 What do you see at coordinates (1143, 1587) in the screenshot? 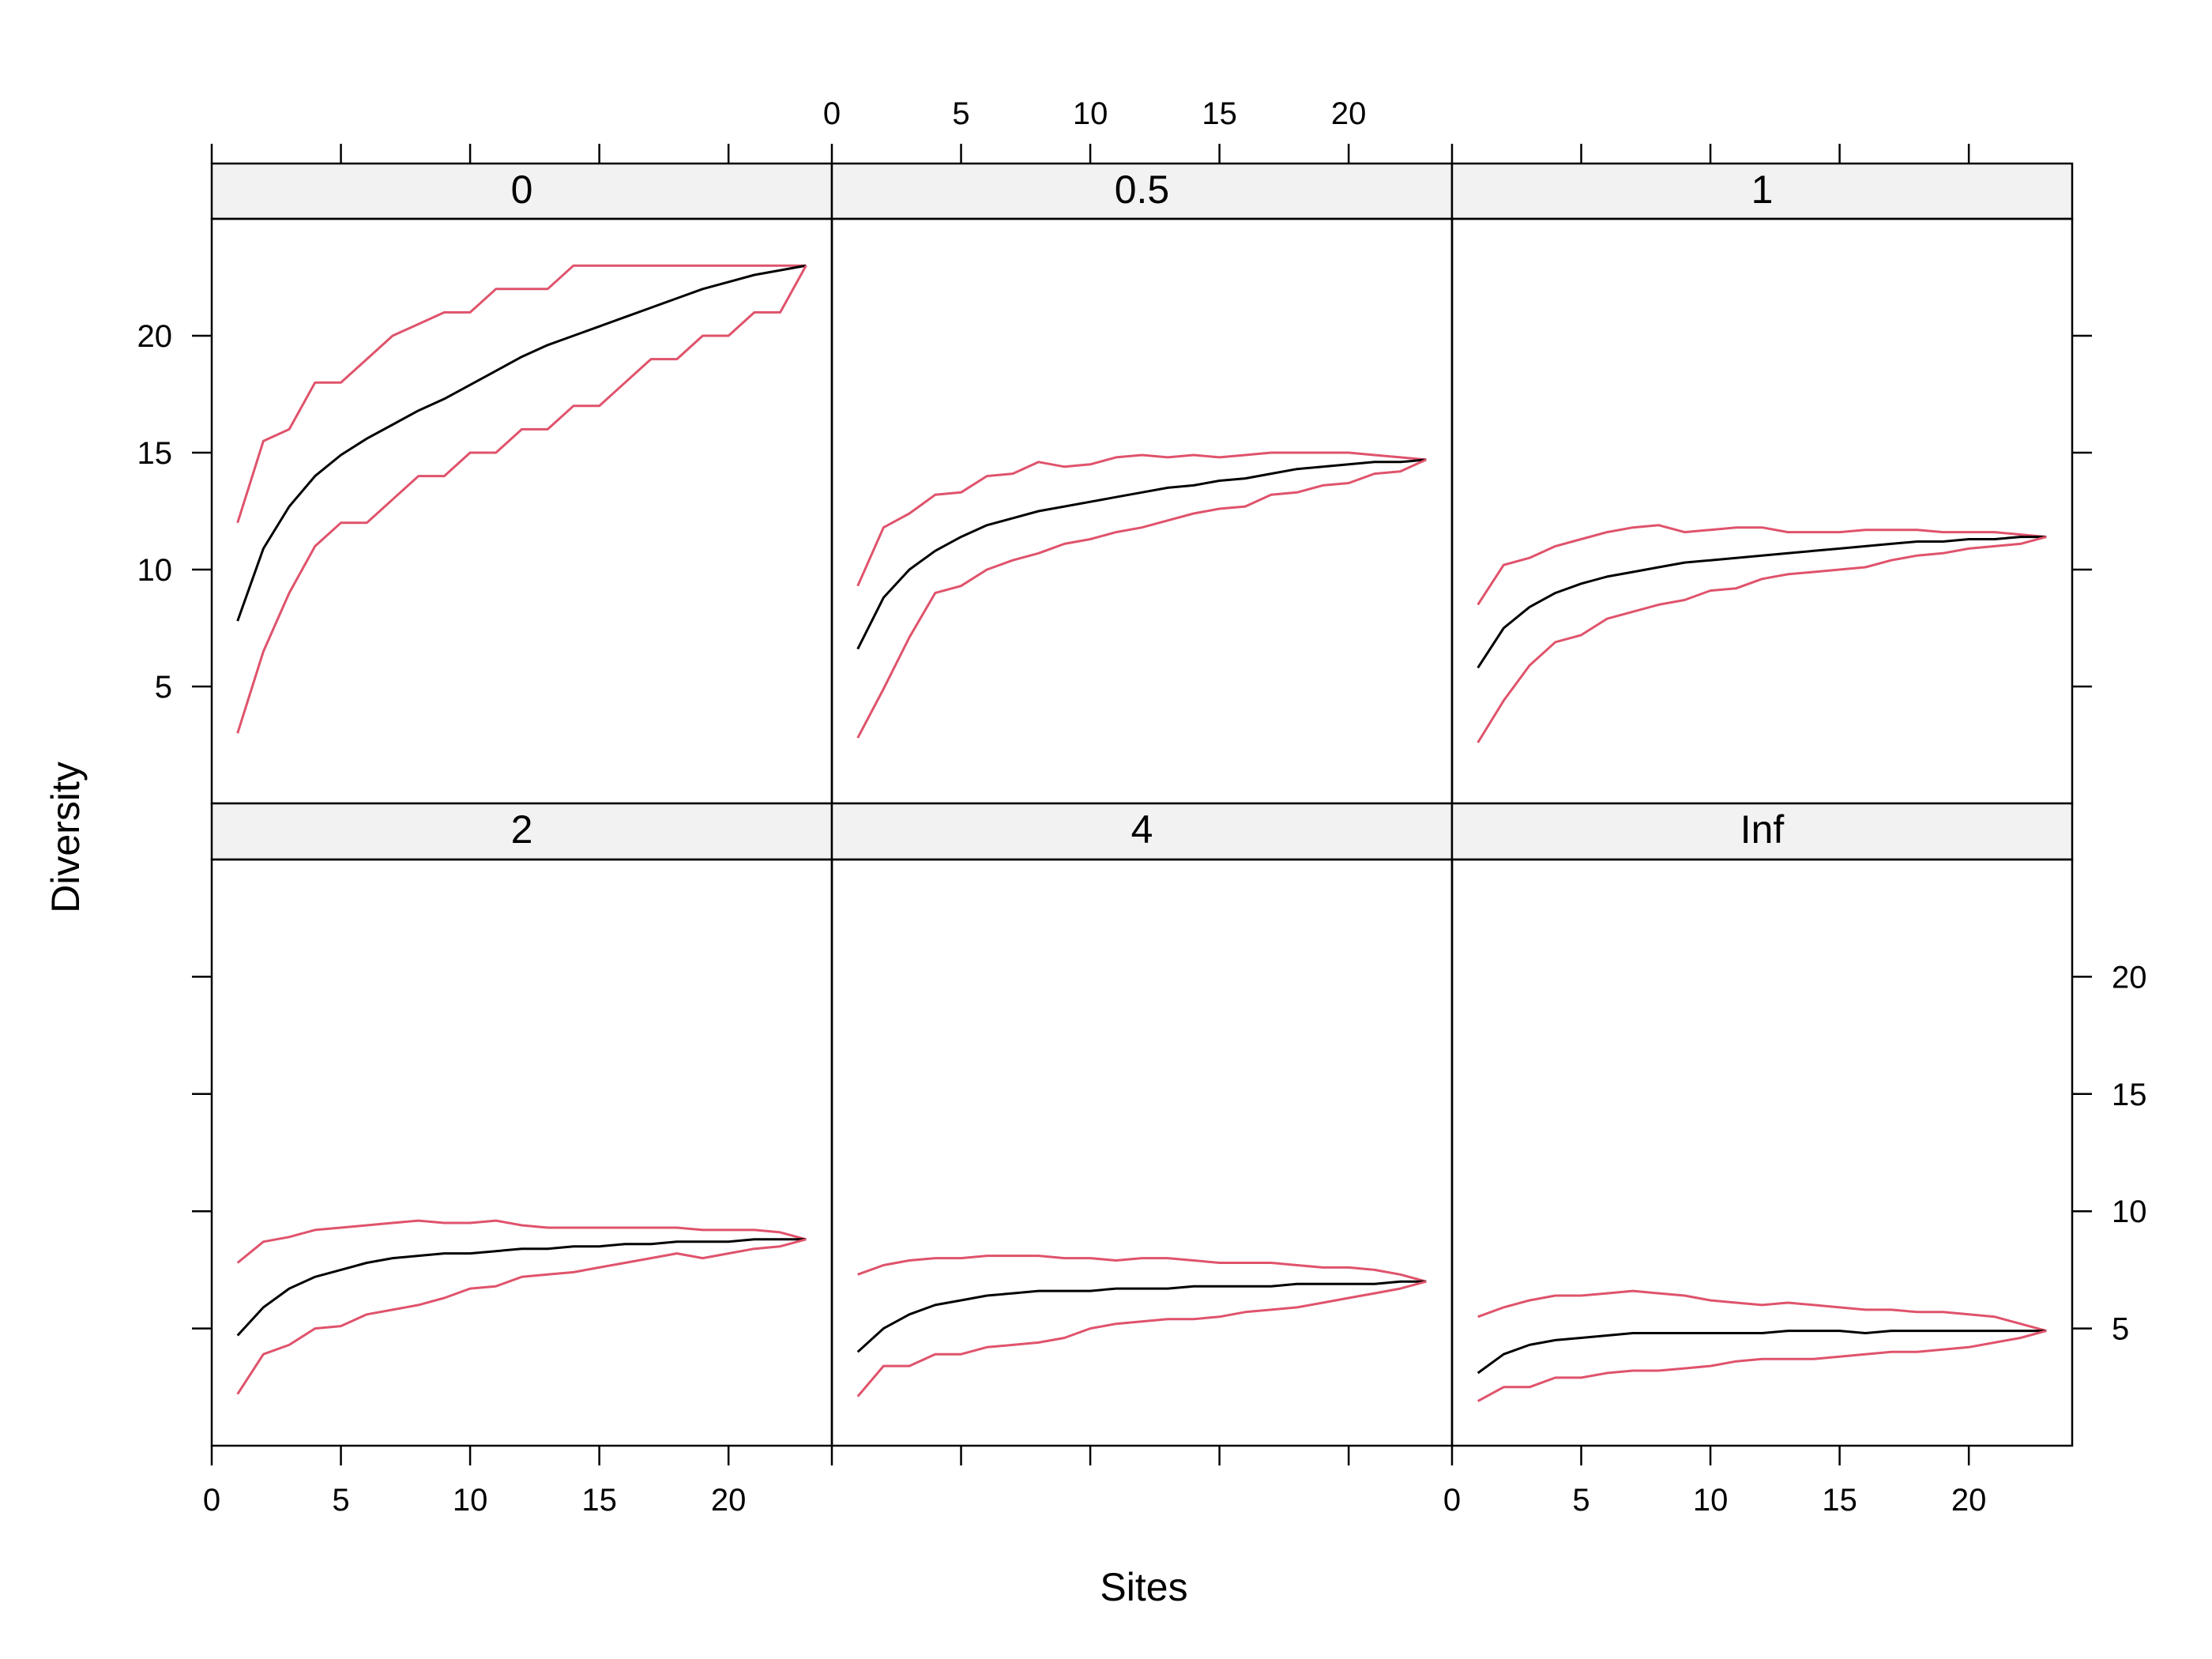
I see `x-axis-title: Sites` at bounding box center [1143, 1587].